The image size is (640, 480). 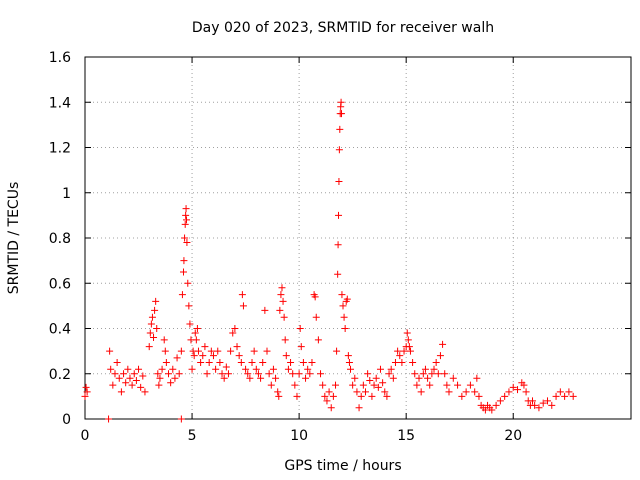 I want to click on y-tick-label: 1, so click(x=66, y=194).